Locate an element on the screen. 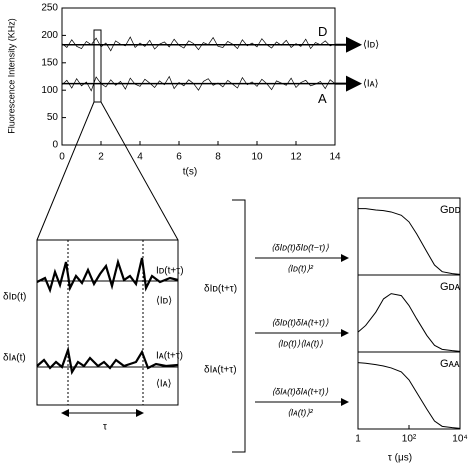 The image size is (474, 470). zoom-label: Iᴀ(t+τ) is located at coordinates (169, 356).